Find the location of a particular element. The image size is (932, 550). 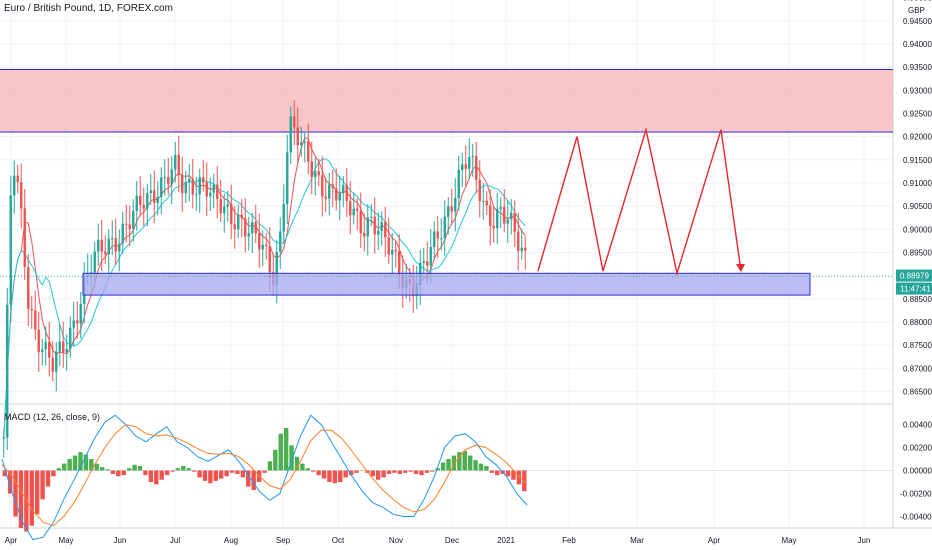

time-tick-label: Dec is located at coordinates (452, 540).